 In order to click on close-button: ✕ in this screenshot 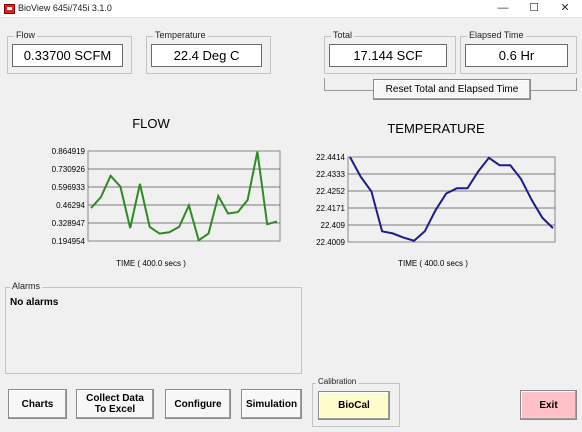, I will do `click(565, 8)`.